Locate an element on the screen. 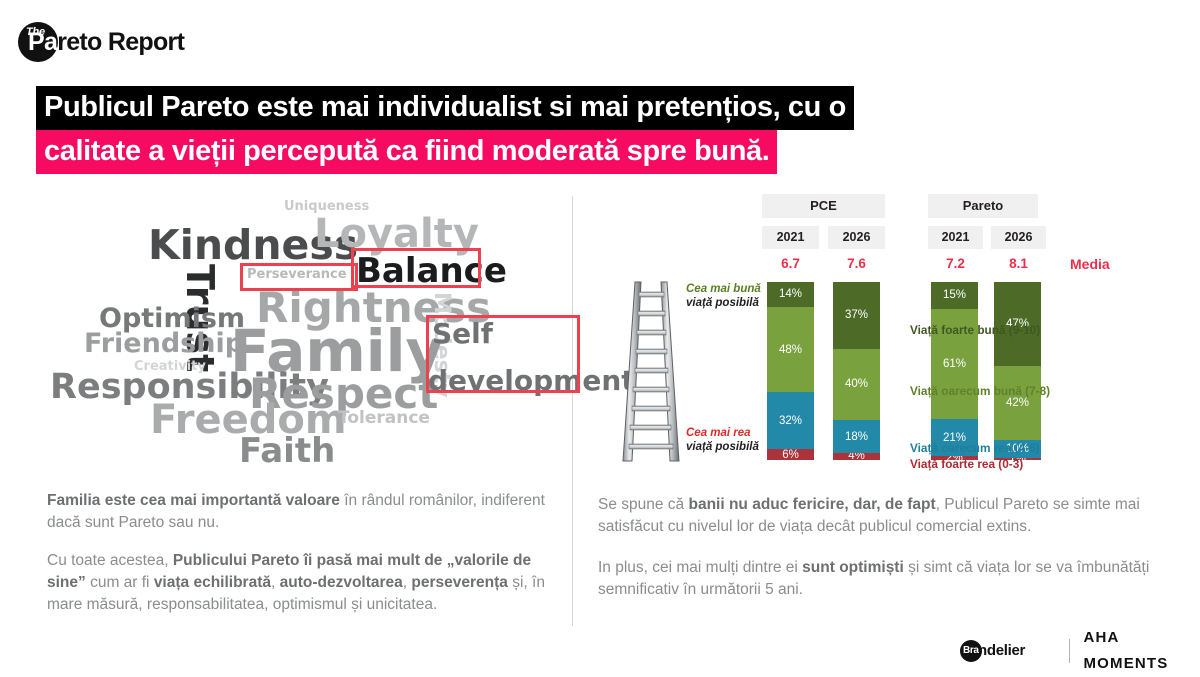 The width and height of the screenshot is (1200, 677). mean-pareto-2026: 8.1 is located at coordinates (1018, 263).